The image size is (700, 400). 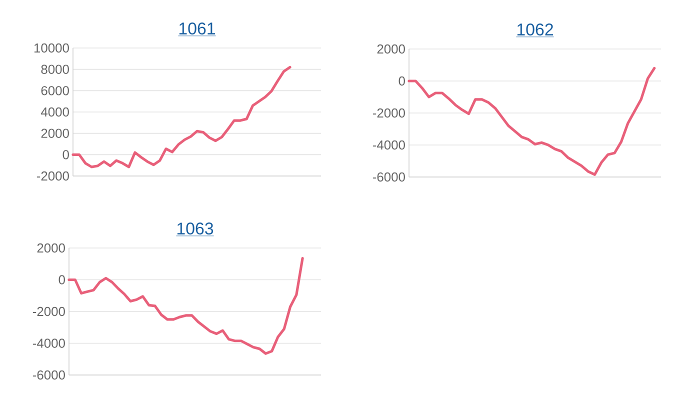 What do you see at coordinates (55, 69) in the screenshot?
I see `y-tick-label: 8000` at bounding box center [55, 69].